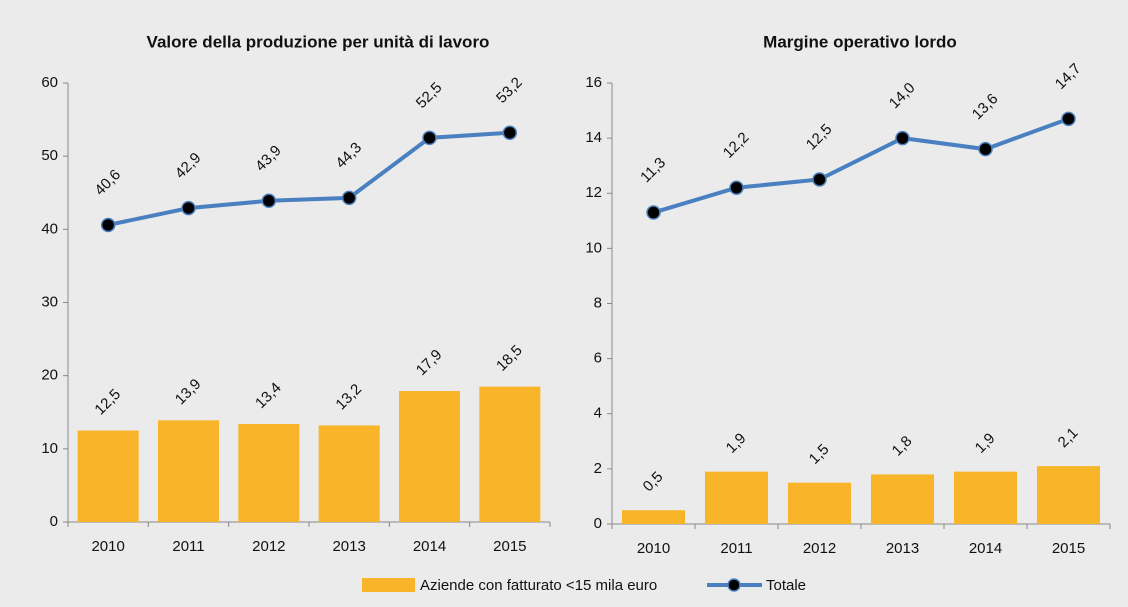 The image size is (1128, 607). What do you see at coordinates (509, 358) in the screenshot?
I see `data-label: 18,5` at bounding box center [509, 358].